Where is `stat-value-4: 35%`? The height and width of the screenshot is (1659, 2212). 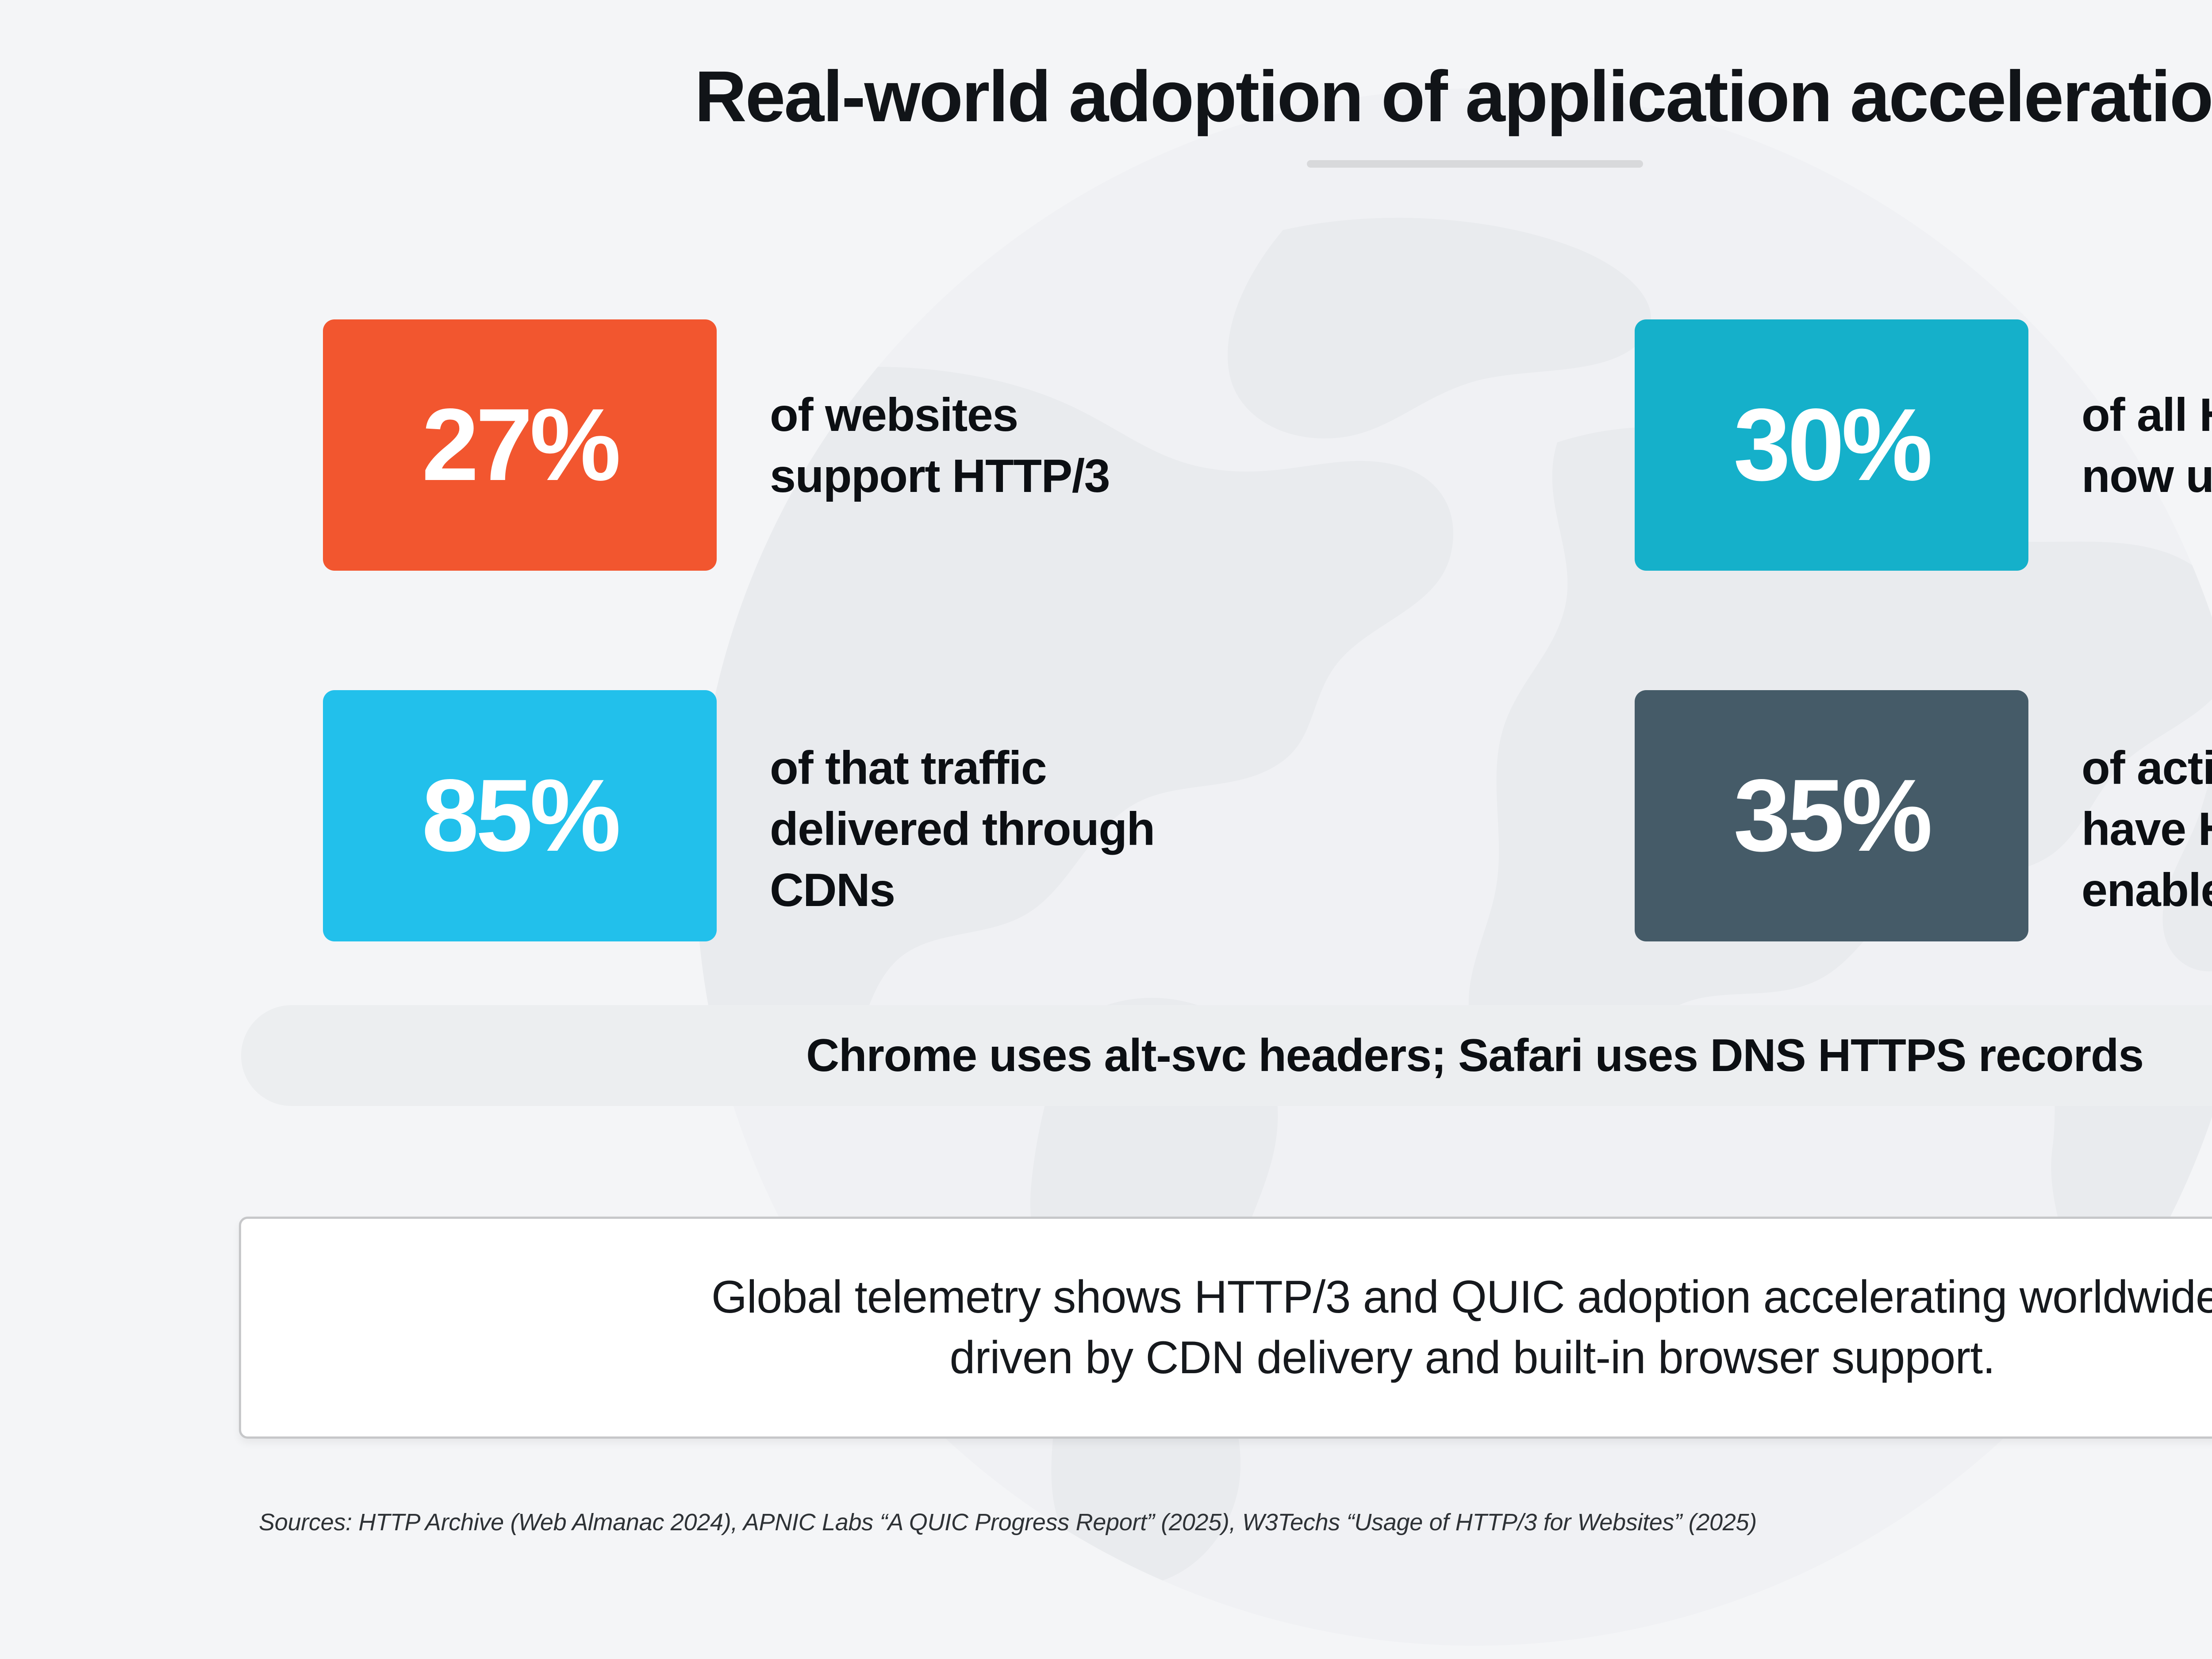 stat-value-4: 35% is located at coordinates (1833, 815).